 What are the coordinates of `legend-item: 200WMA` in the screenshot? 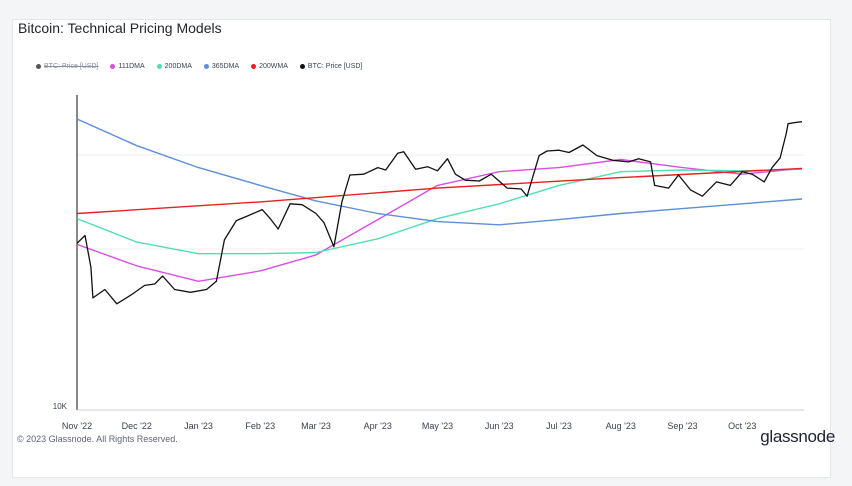 It's located at (269, 66).